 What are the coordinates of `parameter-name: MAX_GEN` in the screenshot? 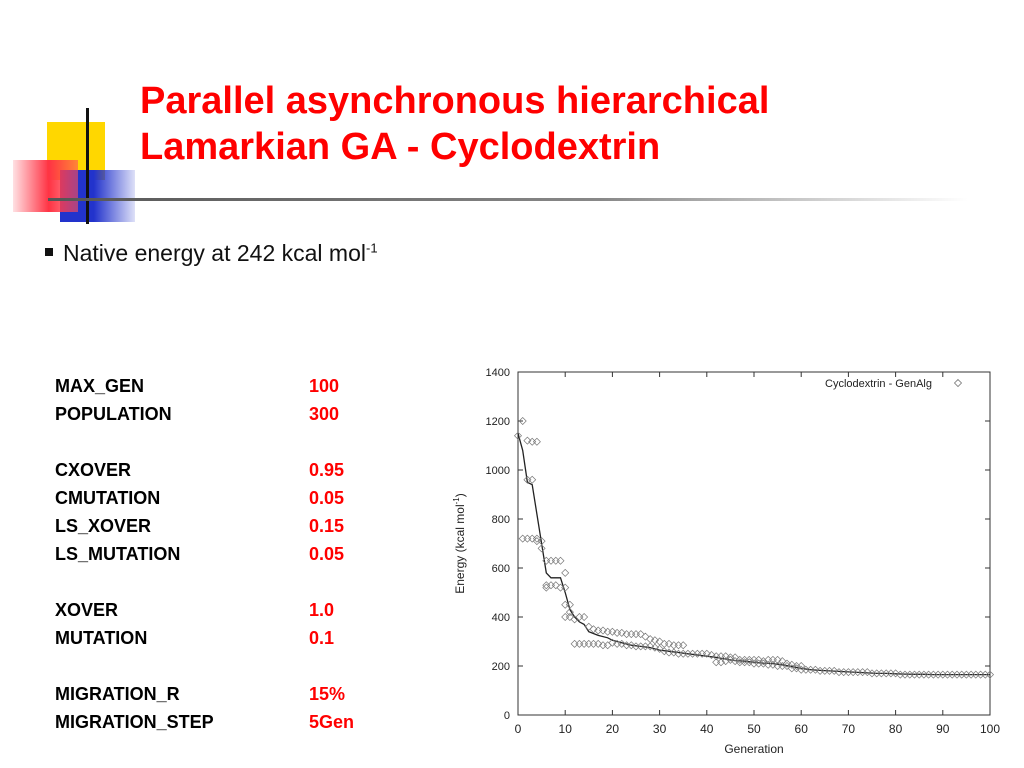 It's located at (100, 386).